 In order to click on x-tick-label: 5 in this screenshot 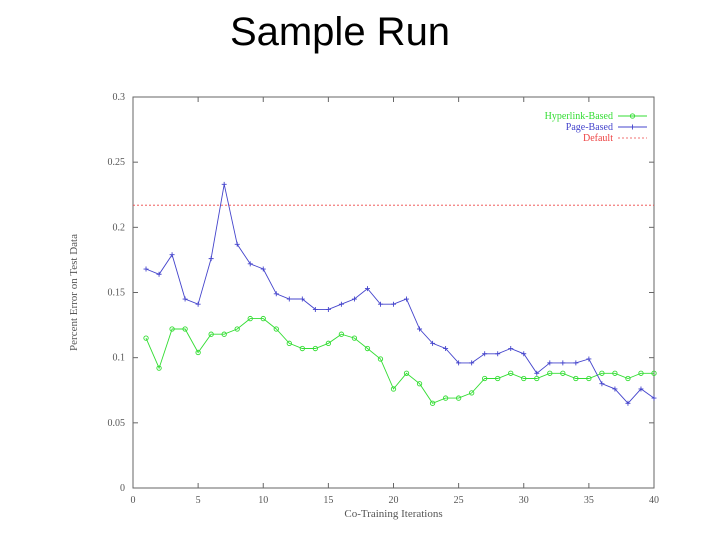, I will do `click(198, 500)`.